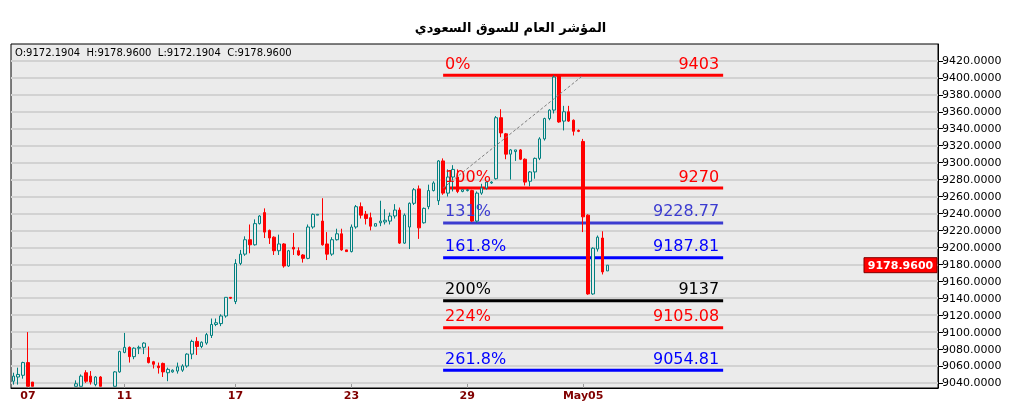 Image resolution: width=1021 pixels, height=409 pixels. What do you see at coordinates (972, 112) in the screenshot?
I see `y-tick-label: 9360.0000` at bounding box center [972, 112].